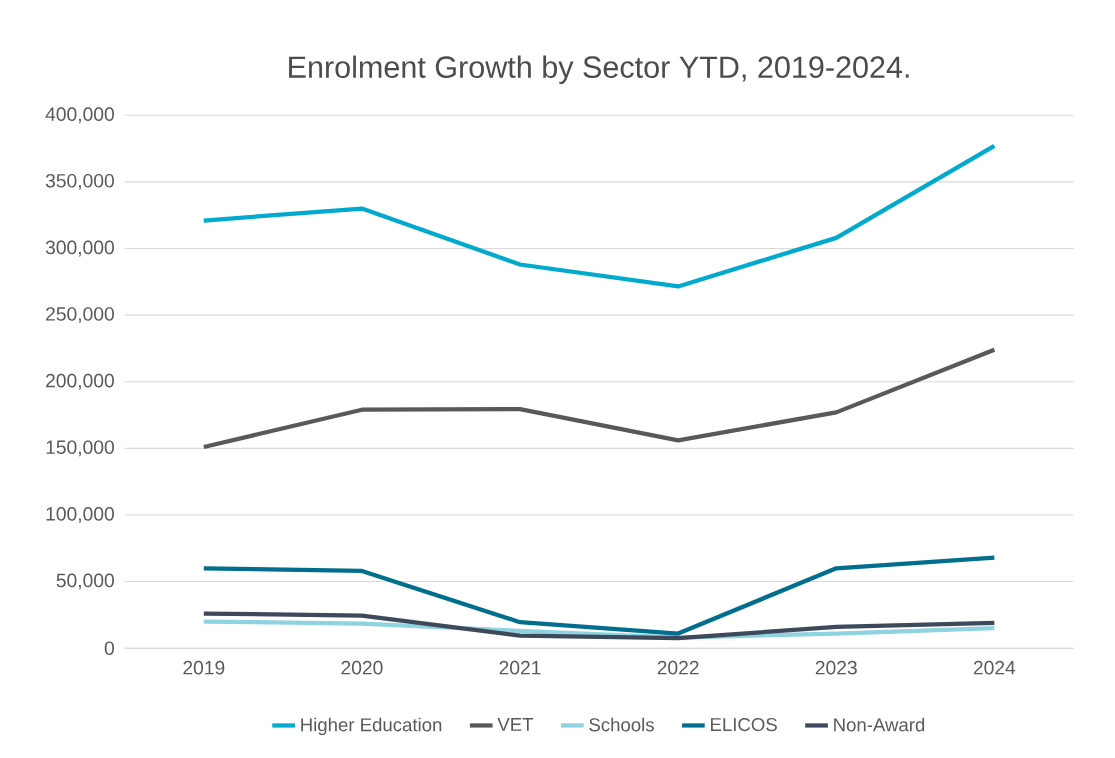 This screenshot has height=758, width=1115. What do you see at coordinates (79, 115) in the screenshot?
I see `y-tick-label: 400,000` at bounding box center [79, 115].